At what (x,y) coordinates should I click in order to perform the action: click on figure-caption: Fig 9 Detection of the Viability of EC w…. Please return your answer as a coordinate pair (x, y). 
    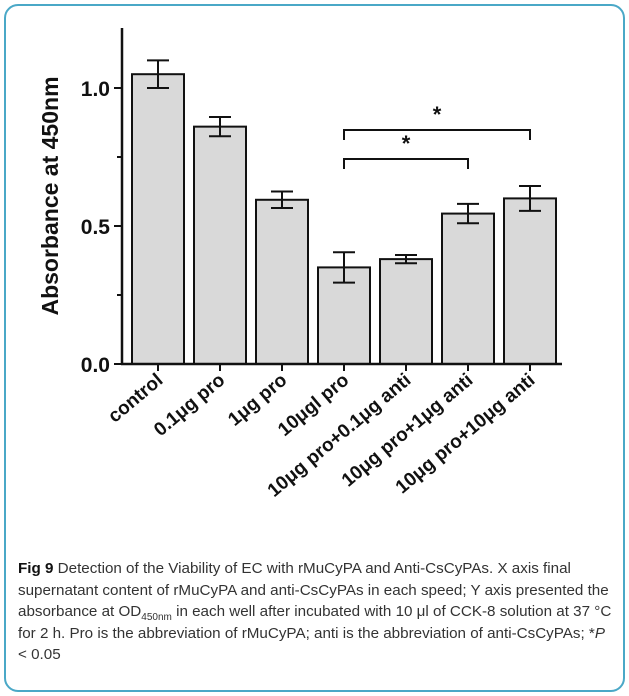
    Looking at the image, I should click on (316, 612).